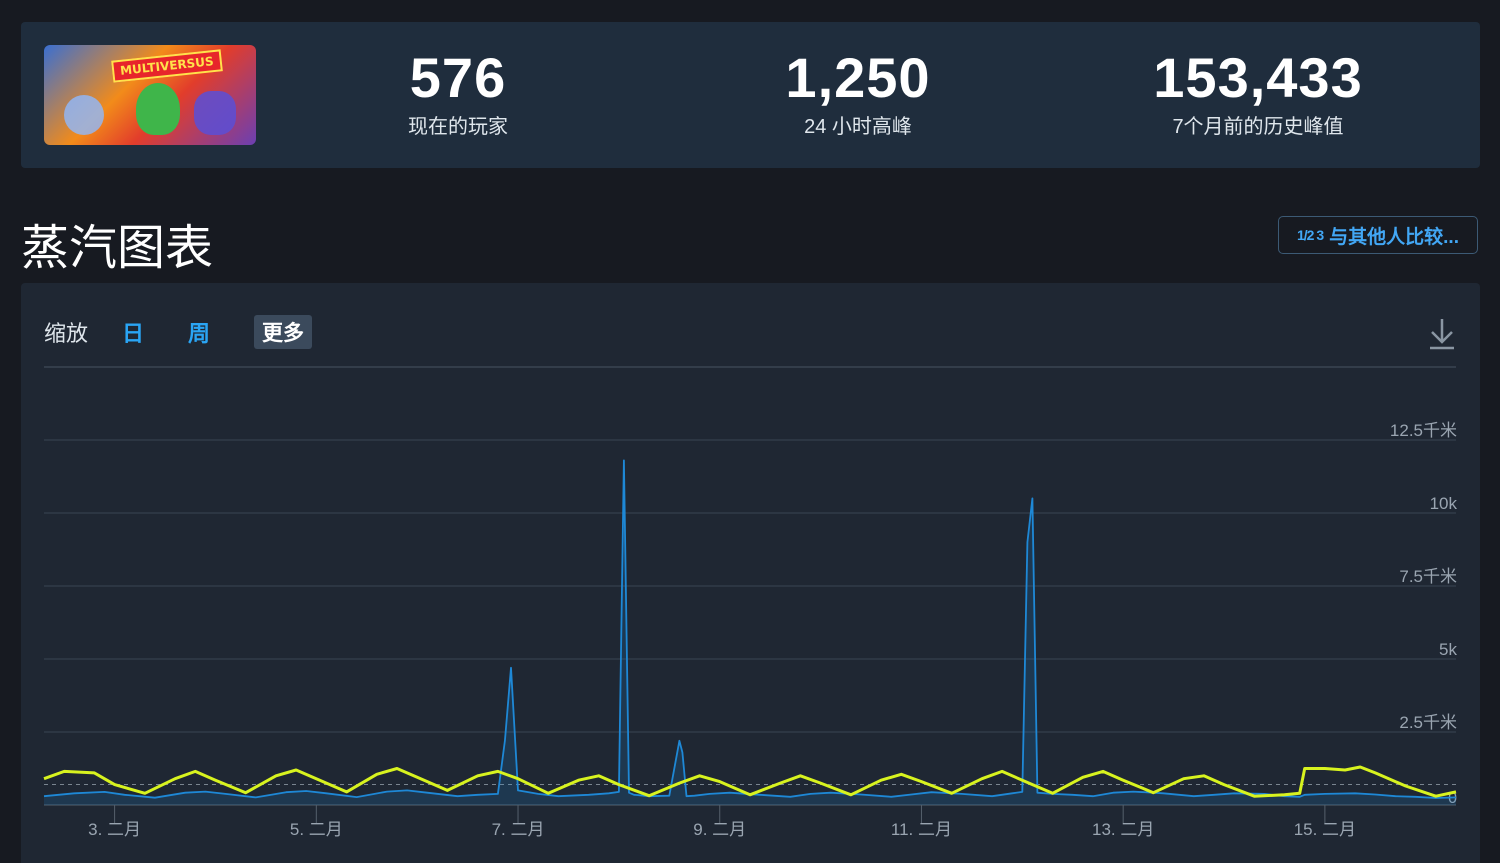 Image resolution: width=1500 pixels, height=863 pixels. What do you see at coordinates (283, 332) in the screenshot?
I see `zoom-more-button: 更多` at bounding box center [283, 332].